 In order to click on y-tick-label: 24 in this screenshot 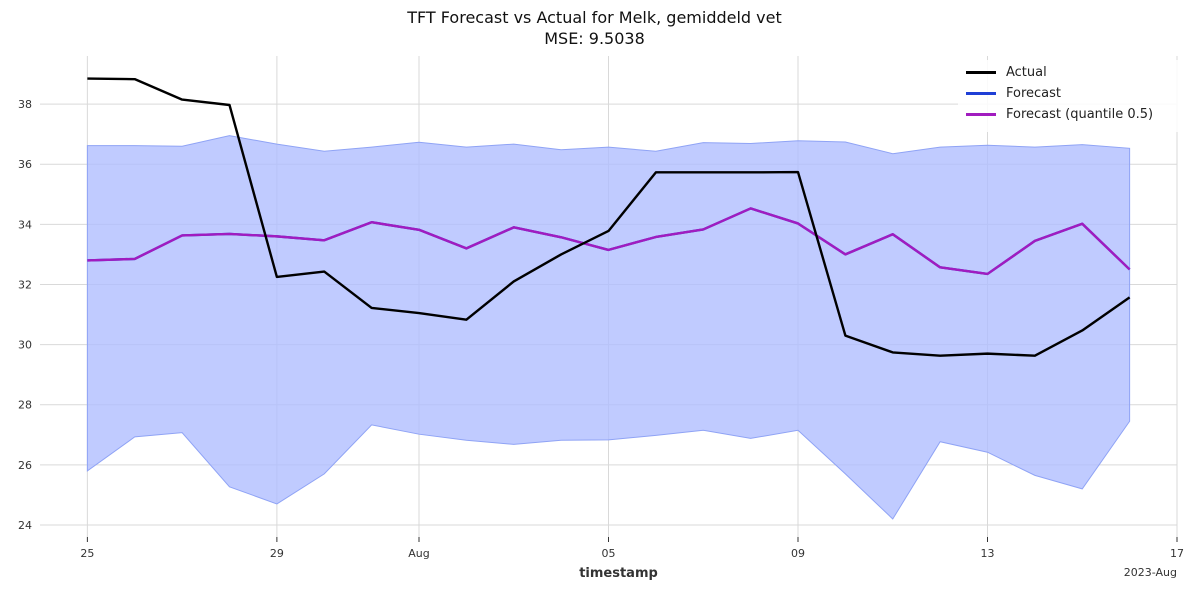, I will do `click(25, 525)`.